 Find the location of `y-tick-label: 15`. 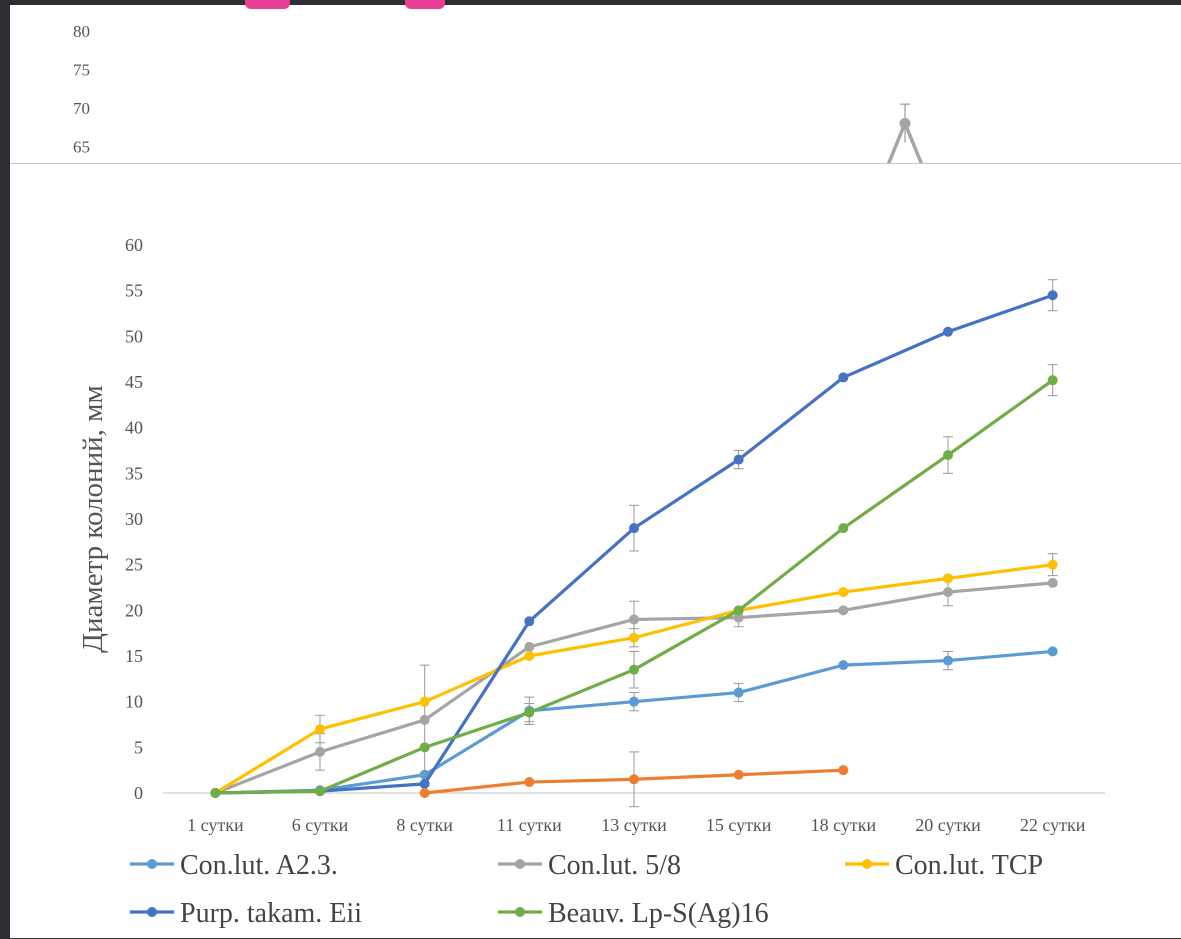

y-tick-label: 15 is located at coordinates (134, 656).